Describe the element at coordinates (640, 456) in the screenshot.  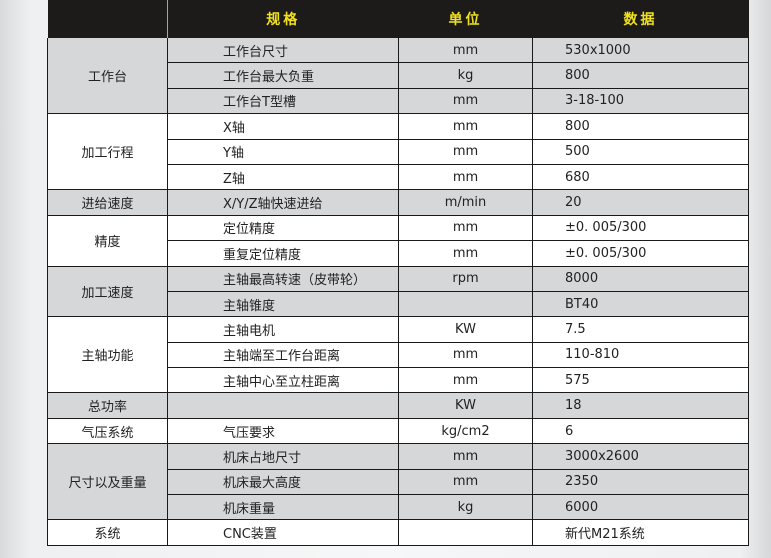
I see `value-cell: 3000x2600` at that location.